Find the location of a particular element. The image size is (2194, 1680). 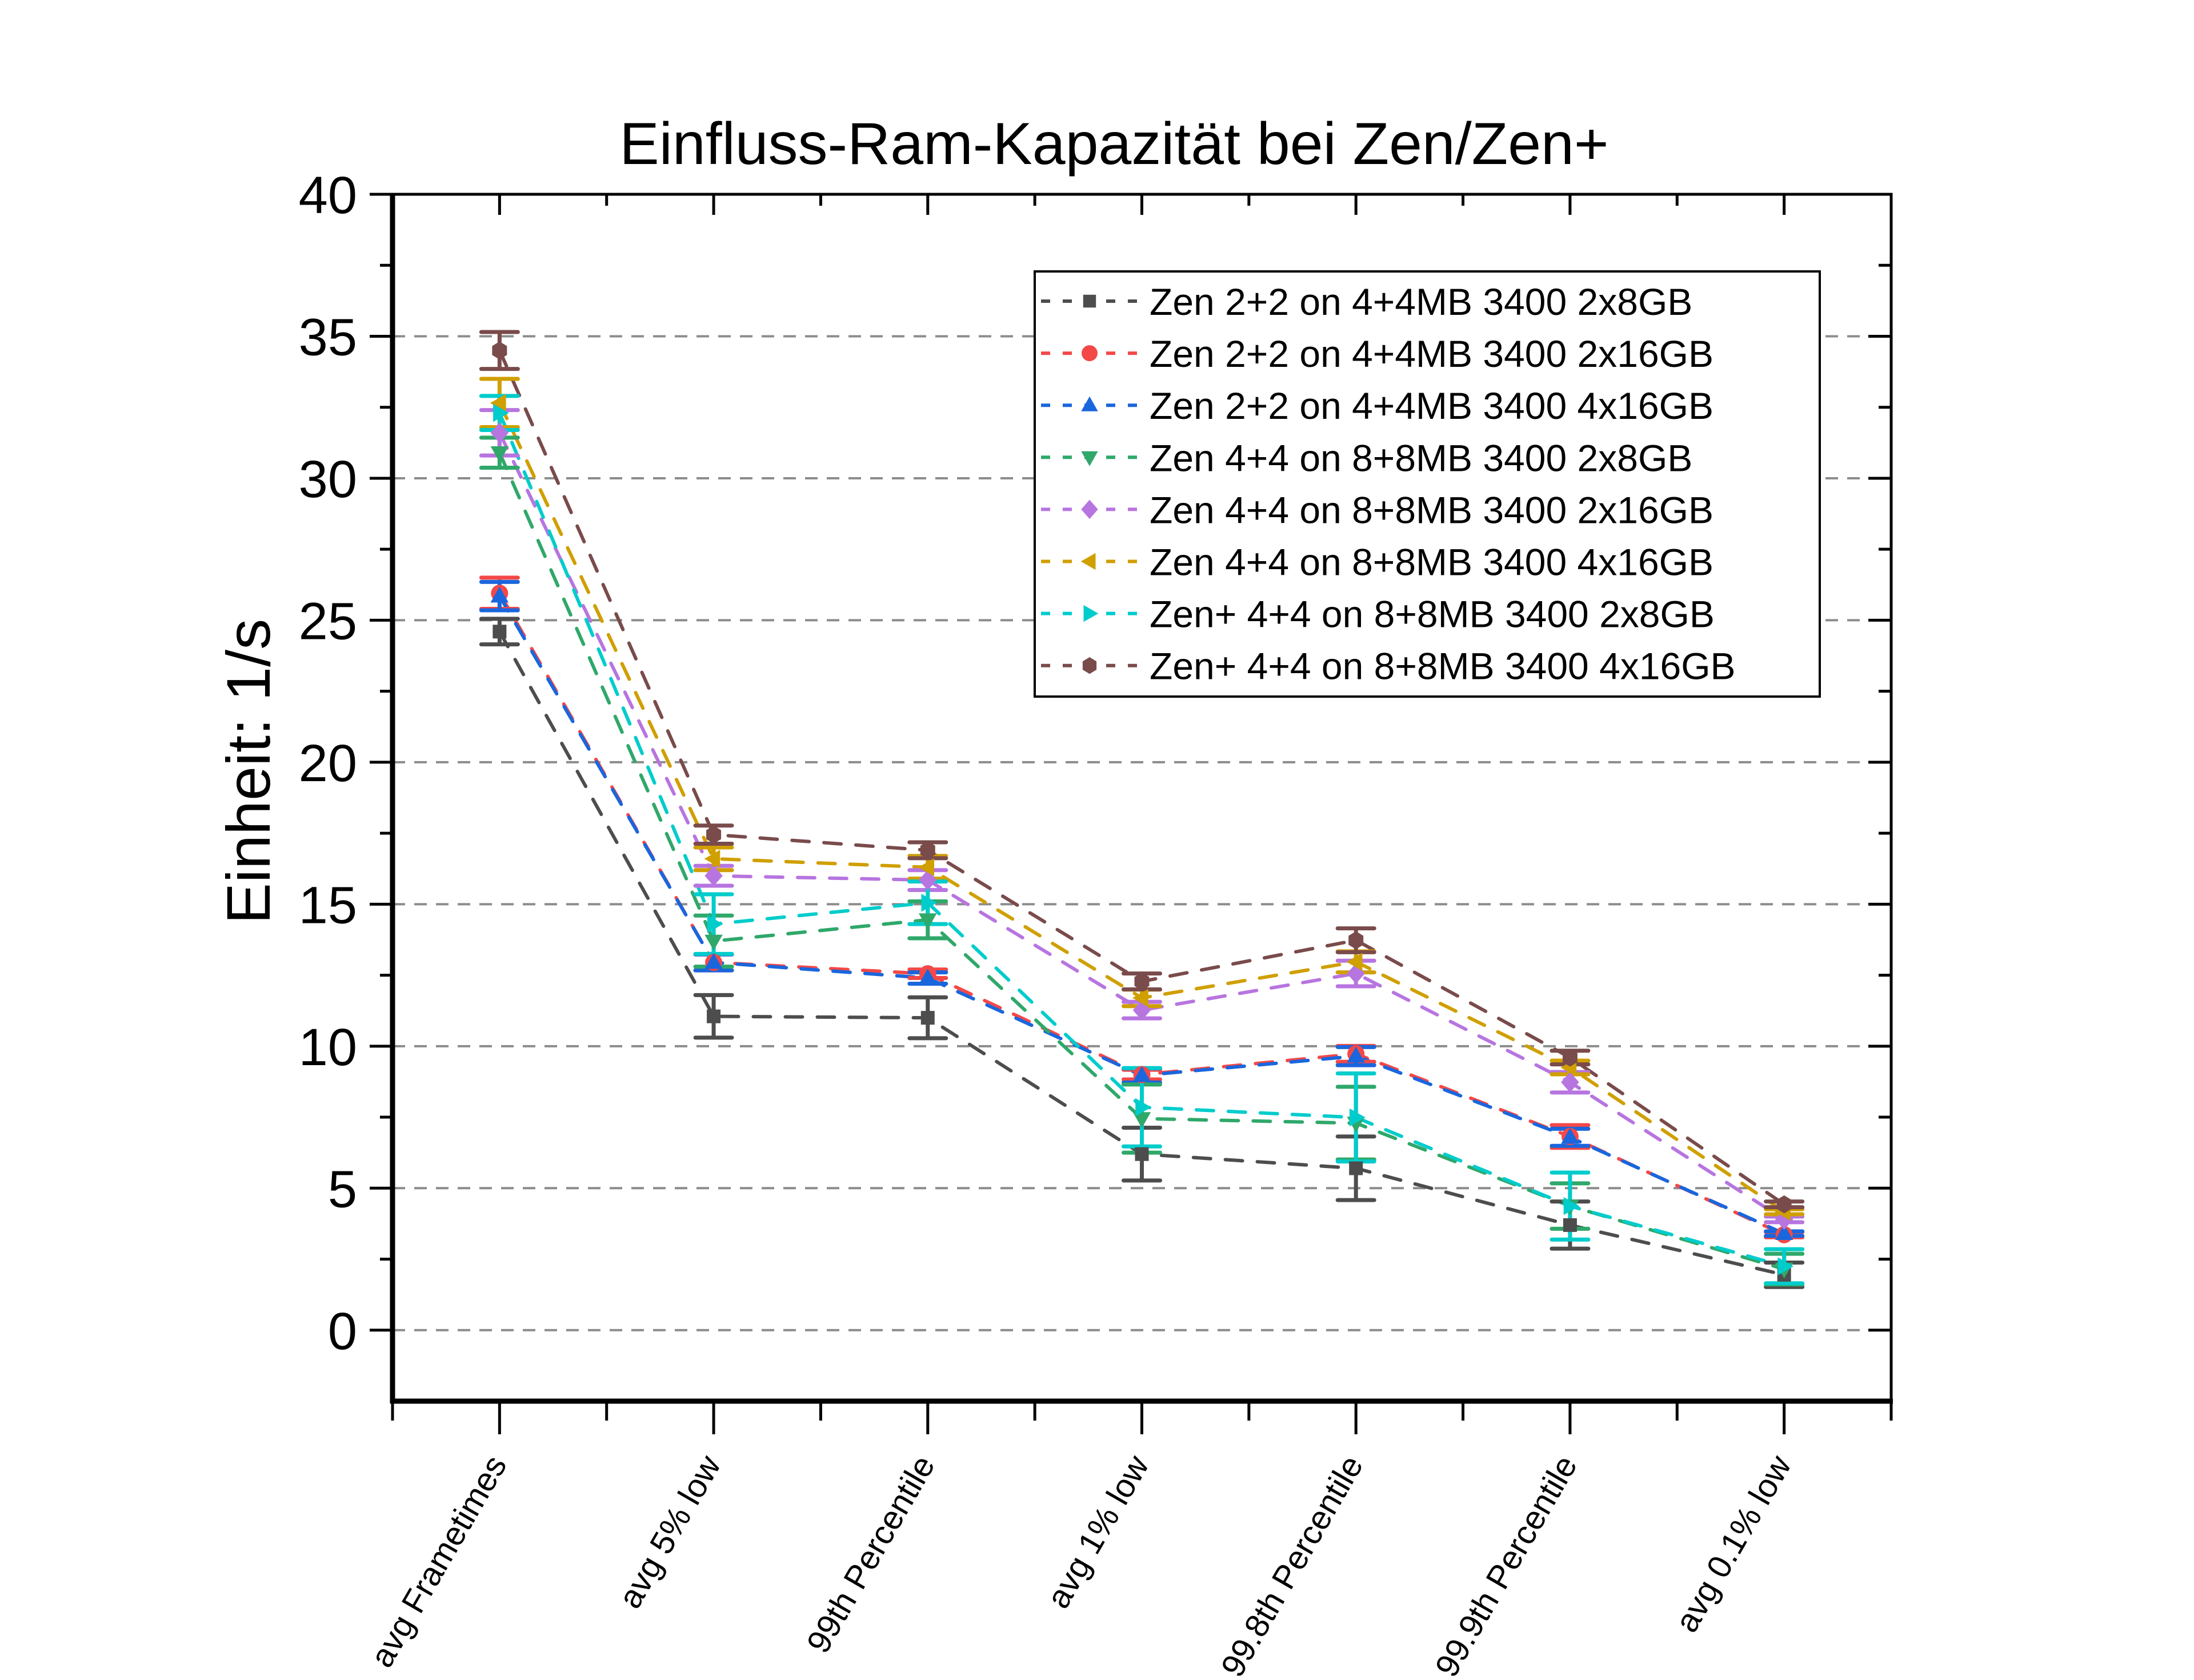

y-tick-label: 40 is located at coordinates (328, 195).